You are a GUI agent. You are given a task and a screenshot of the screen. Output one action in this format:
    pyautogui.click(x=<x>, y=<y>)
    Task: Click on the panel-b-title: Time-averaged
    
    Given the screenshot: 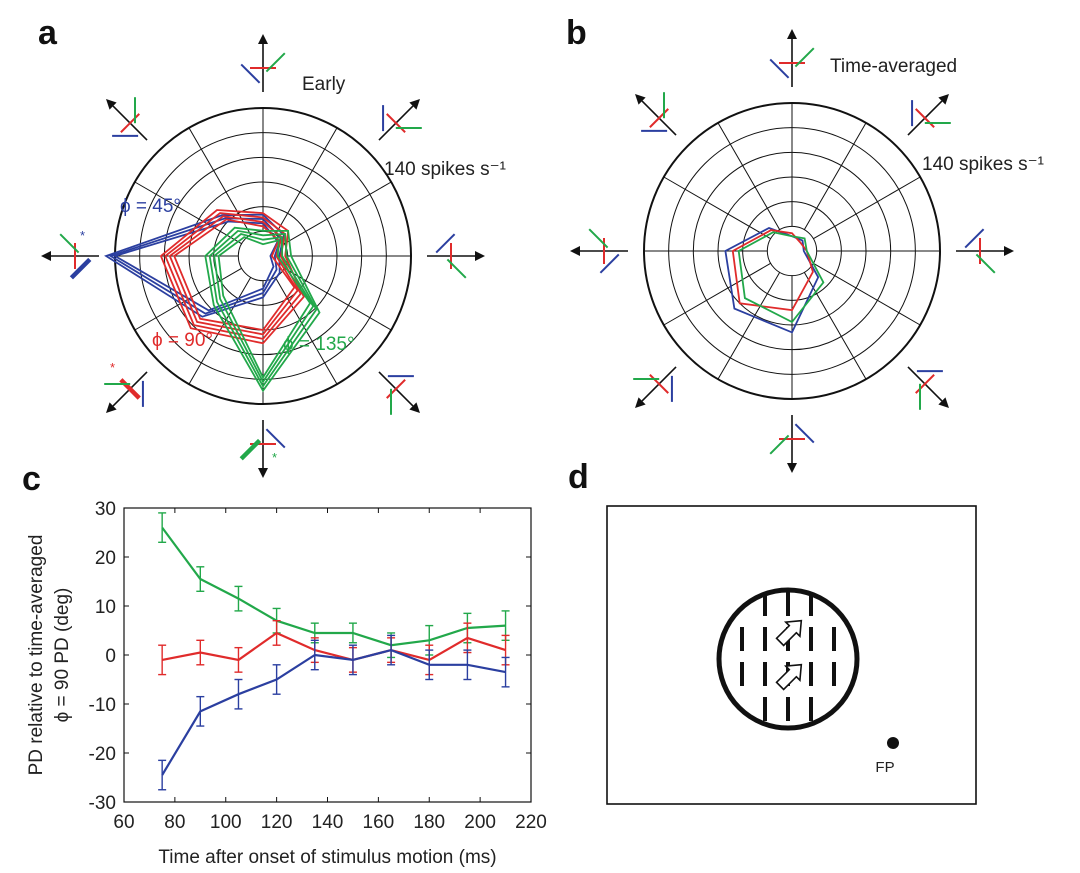 What is the action you would take?
    pyautogui.click(x=894, y=66)
    